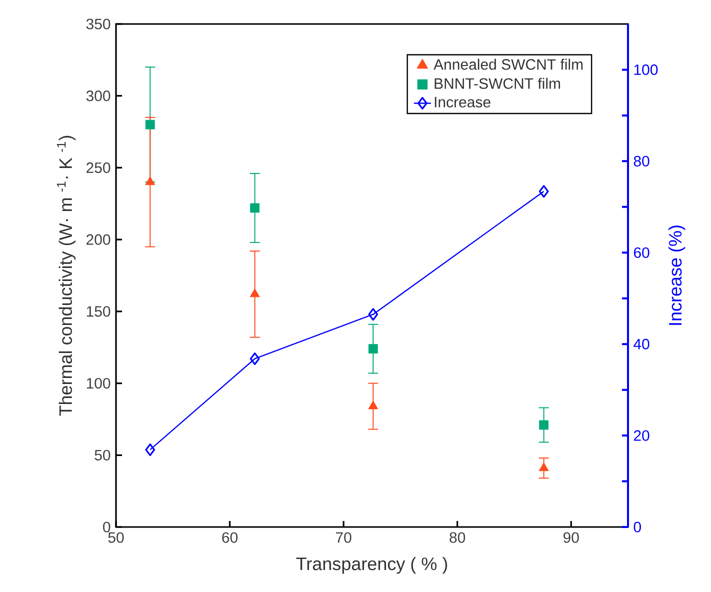 The height and width of the screenshot is (592, 711). Describe the element at coordinates (344, 537) in the screenshot. I see `x-tick-label: 70` at that location.